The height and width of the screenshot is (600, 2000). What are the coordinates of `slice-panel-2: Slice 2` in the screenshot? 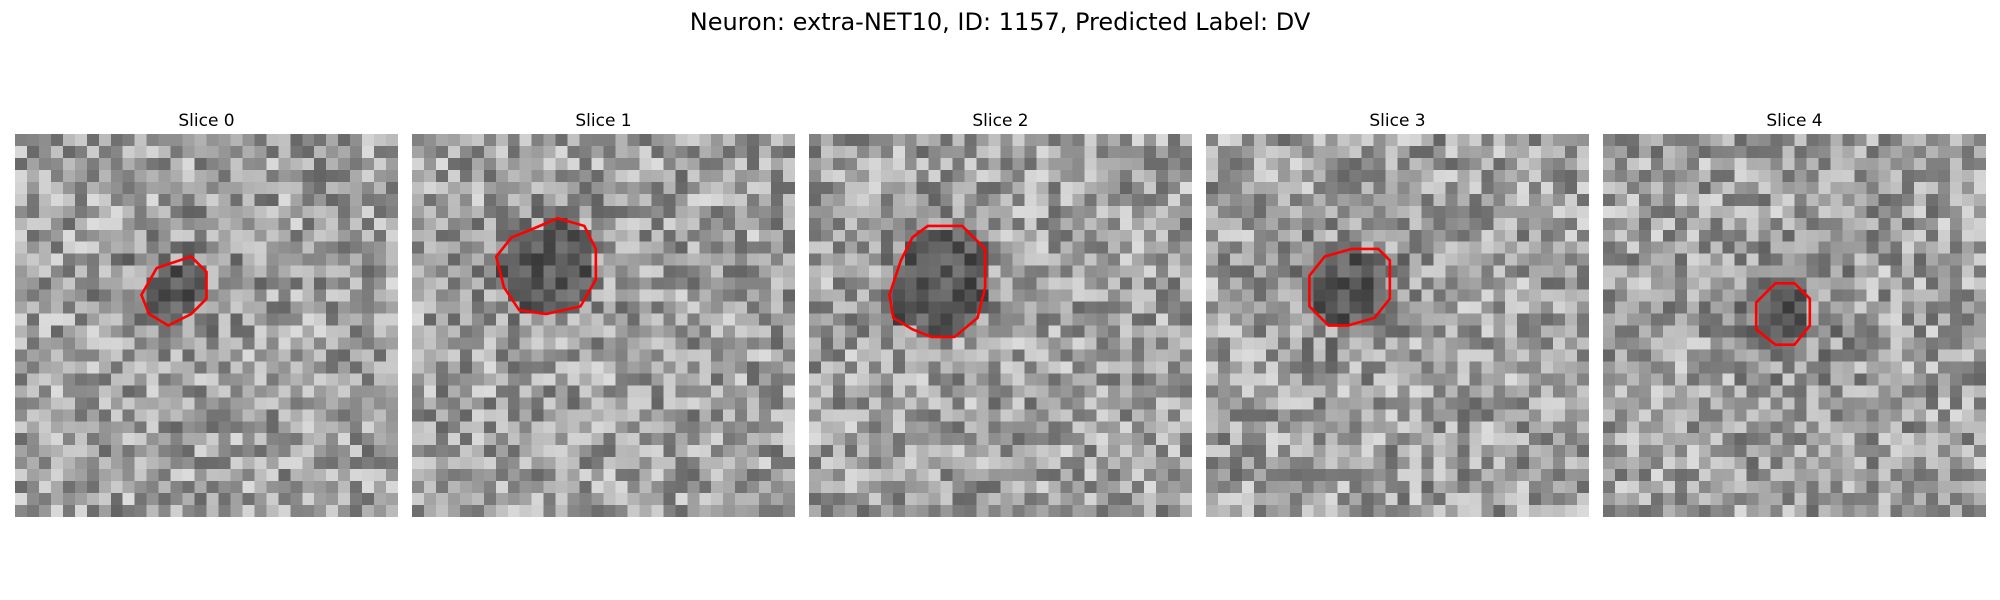 It's located at (1000, 312).